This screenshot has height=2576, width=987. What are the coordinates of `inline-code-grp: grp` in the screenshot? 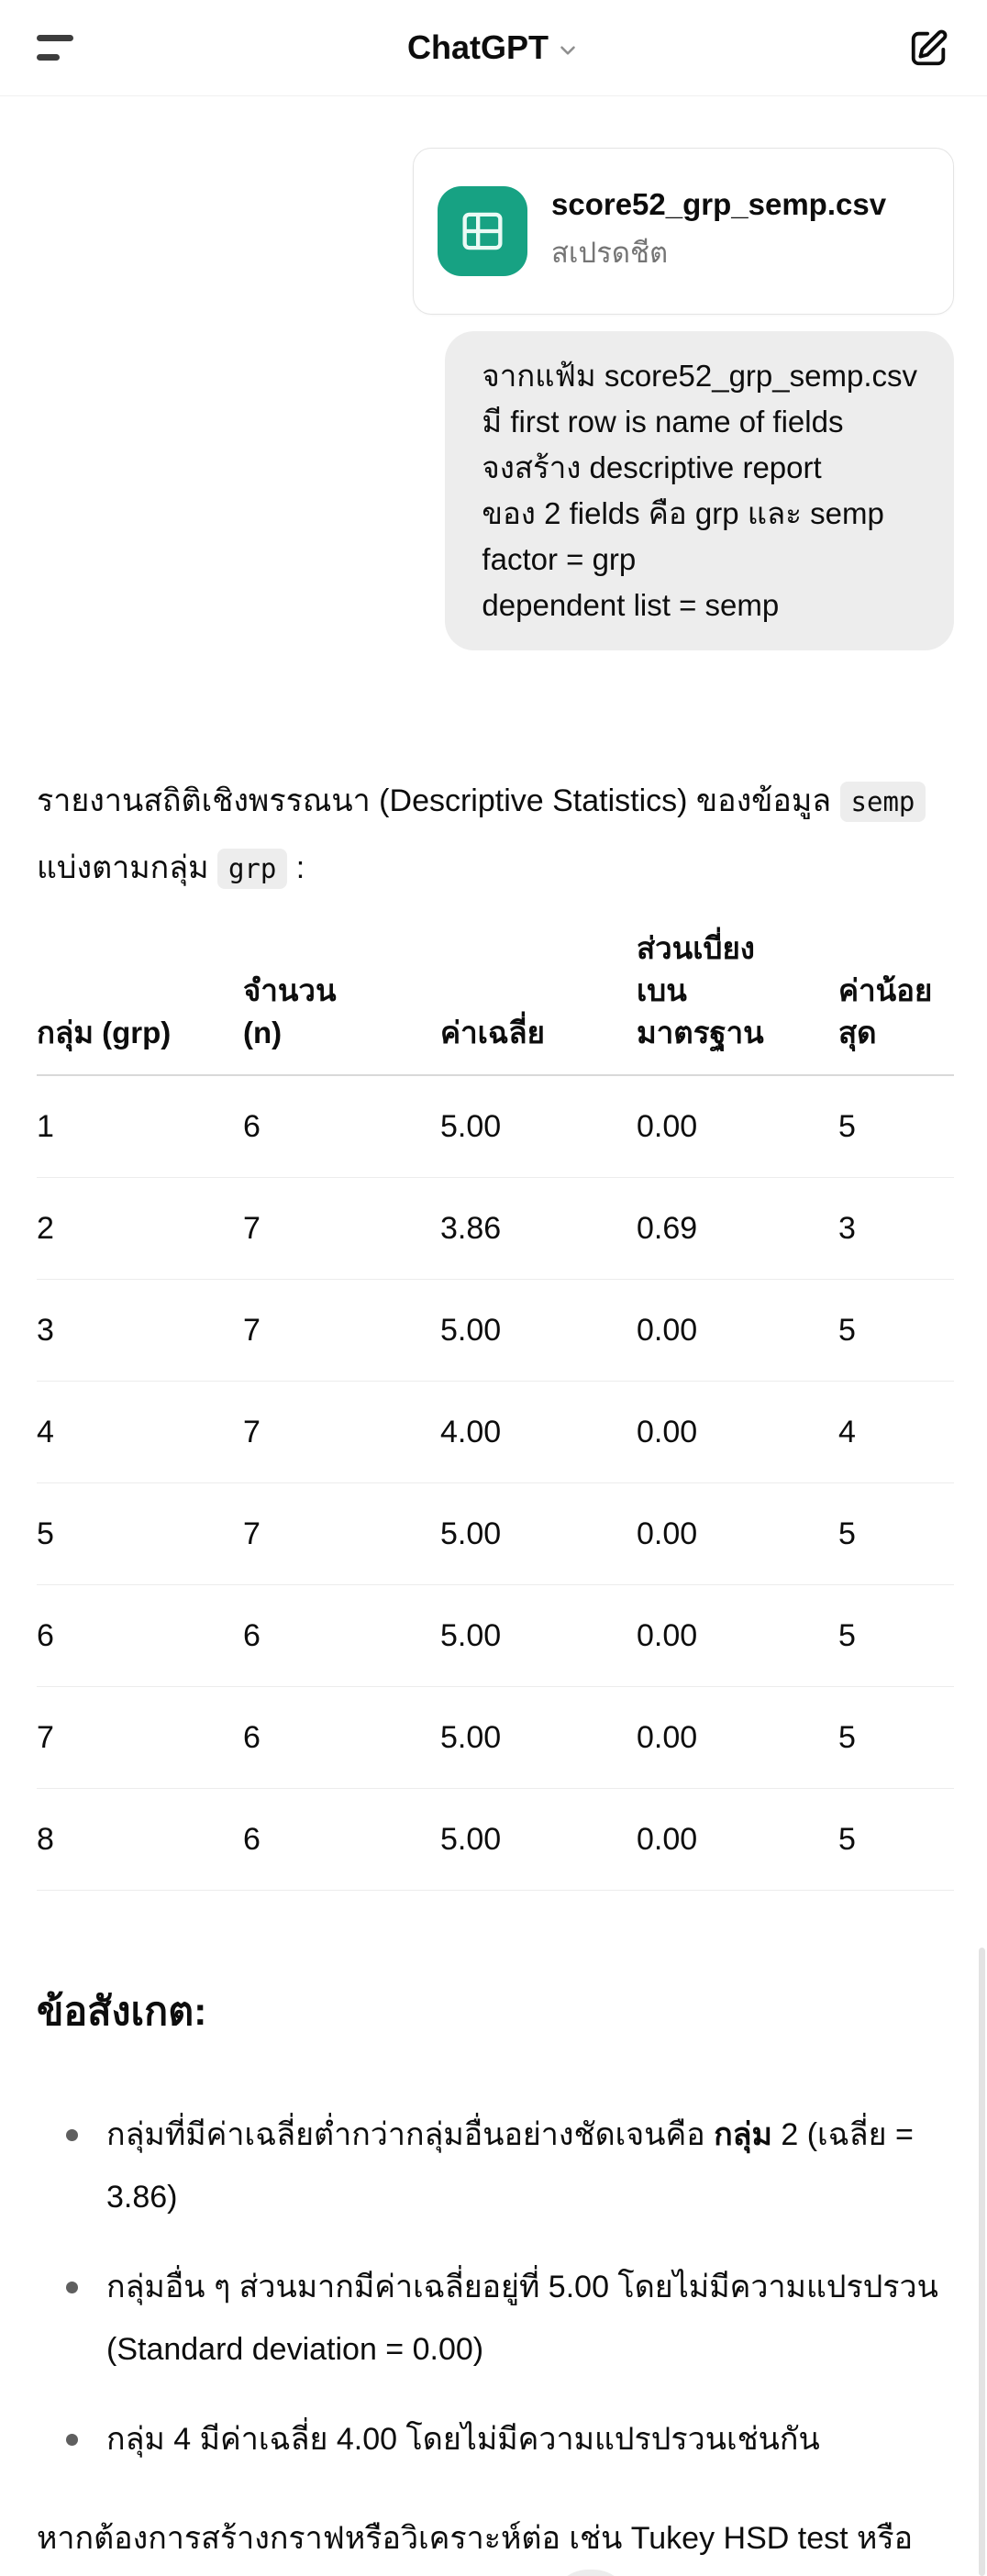 It's located at (252, 869).